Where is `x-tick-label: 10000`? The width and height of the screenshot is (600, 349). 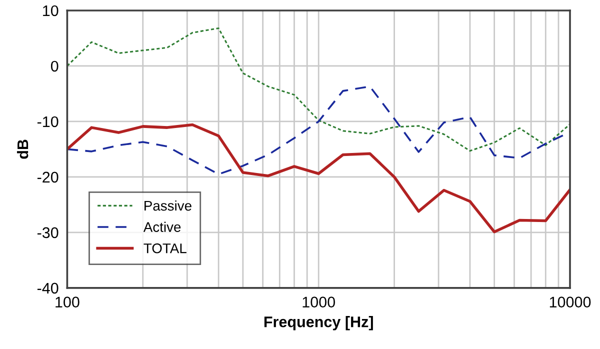 x-tick-label: 10000 is located at coordinates (570, 302).